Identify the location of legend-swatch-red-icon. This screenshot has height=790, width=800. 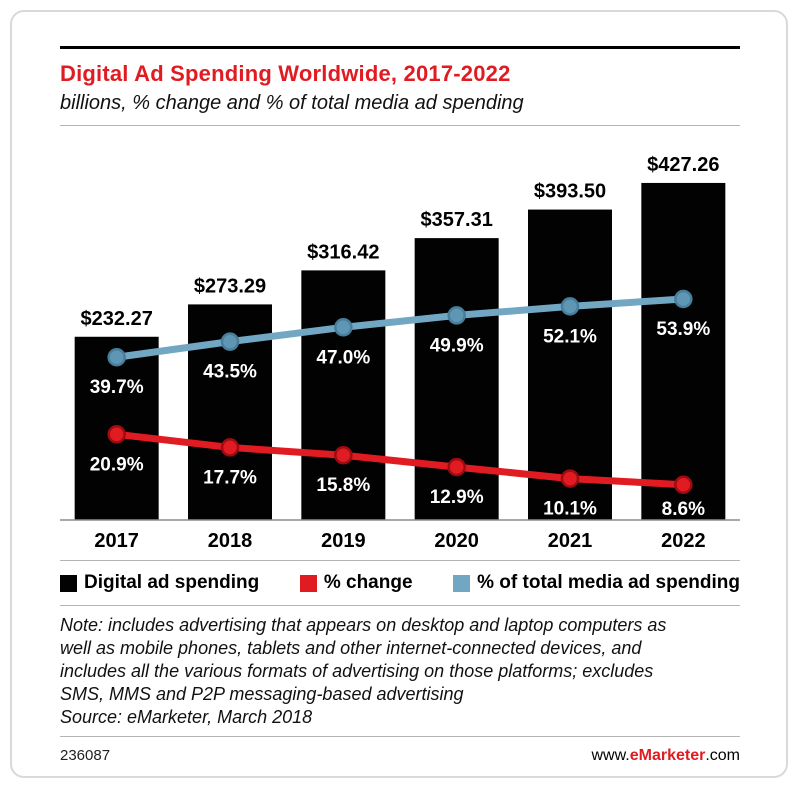
(308, 583).